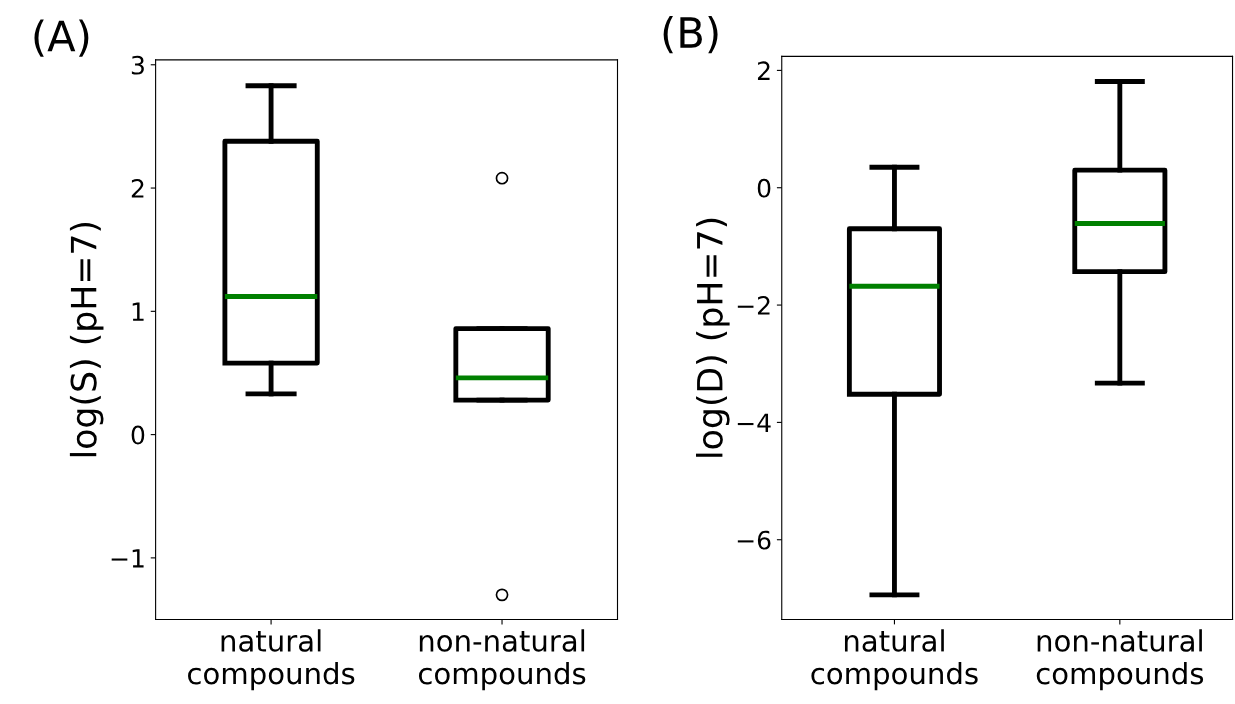 Image resolution: width=1235 pixels, height=704 pixels. I want to click on y-axis-title: log(S) (pH=7), so click(86, 339).